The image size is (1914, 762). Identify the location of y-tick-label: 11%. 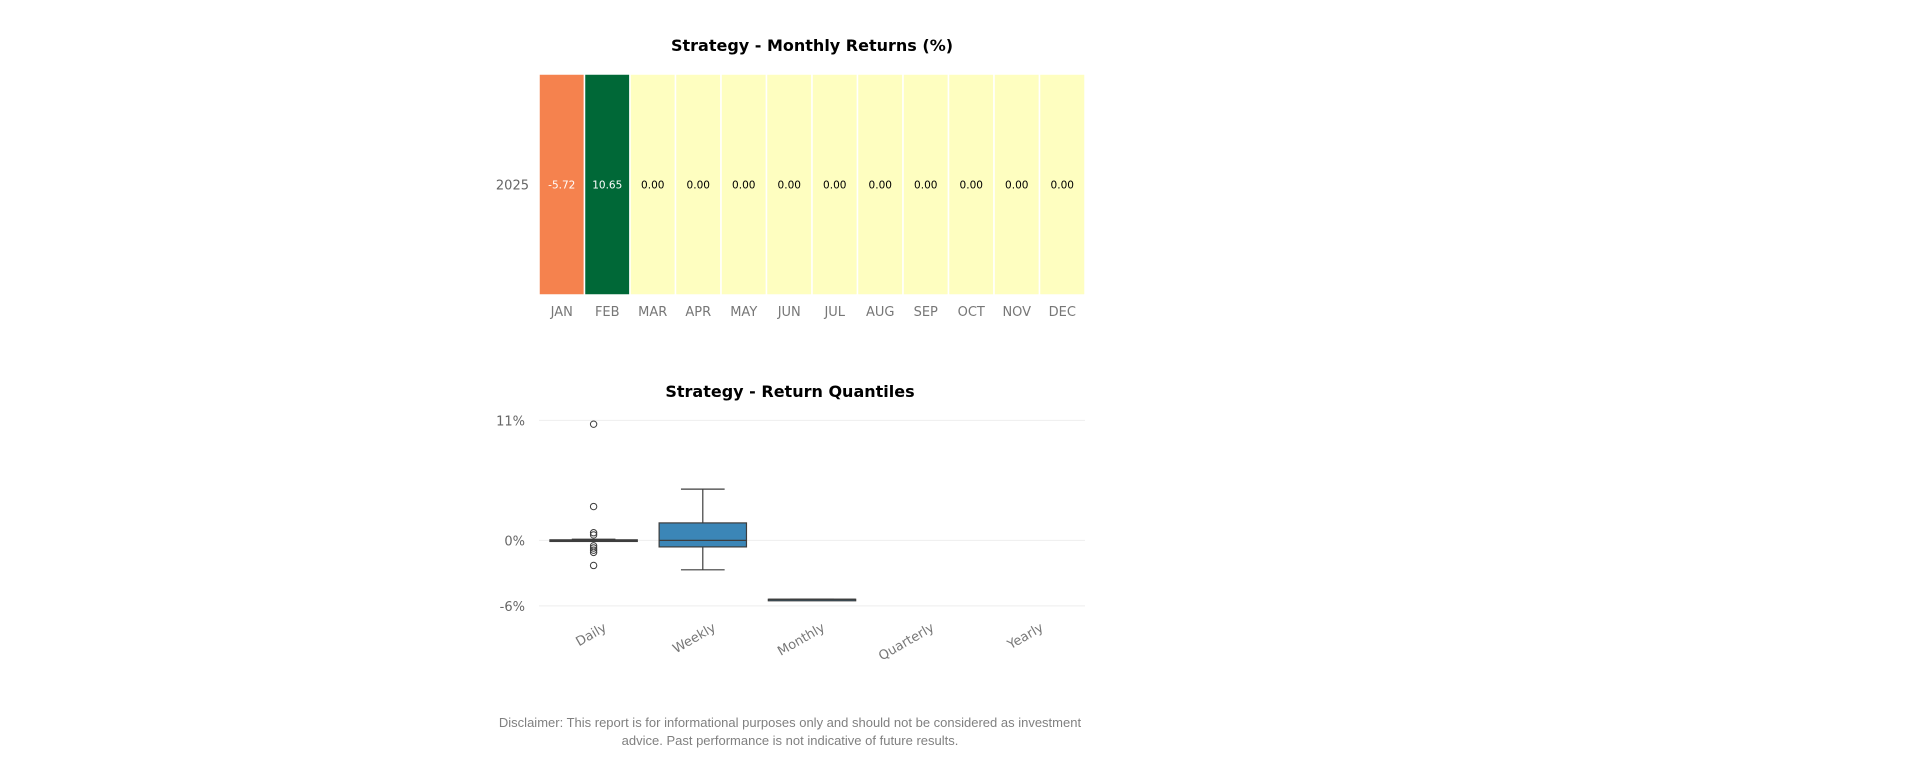
(510, 421).